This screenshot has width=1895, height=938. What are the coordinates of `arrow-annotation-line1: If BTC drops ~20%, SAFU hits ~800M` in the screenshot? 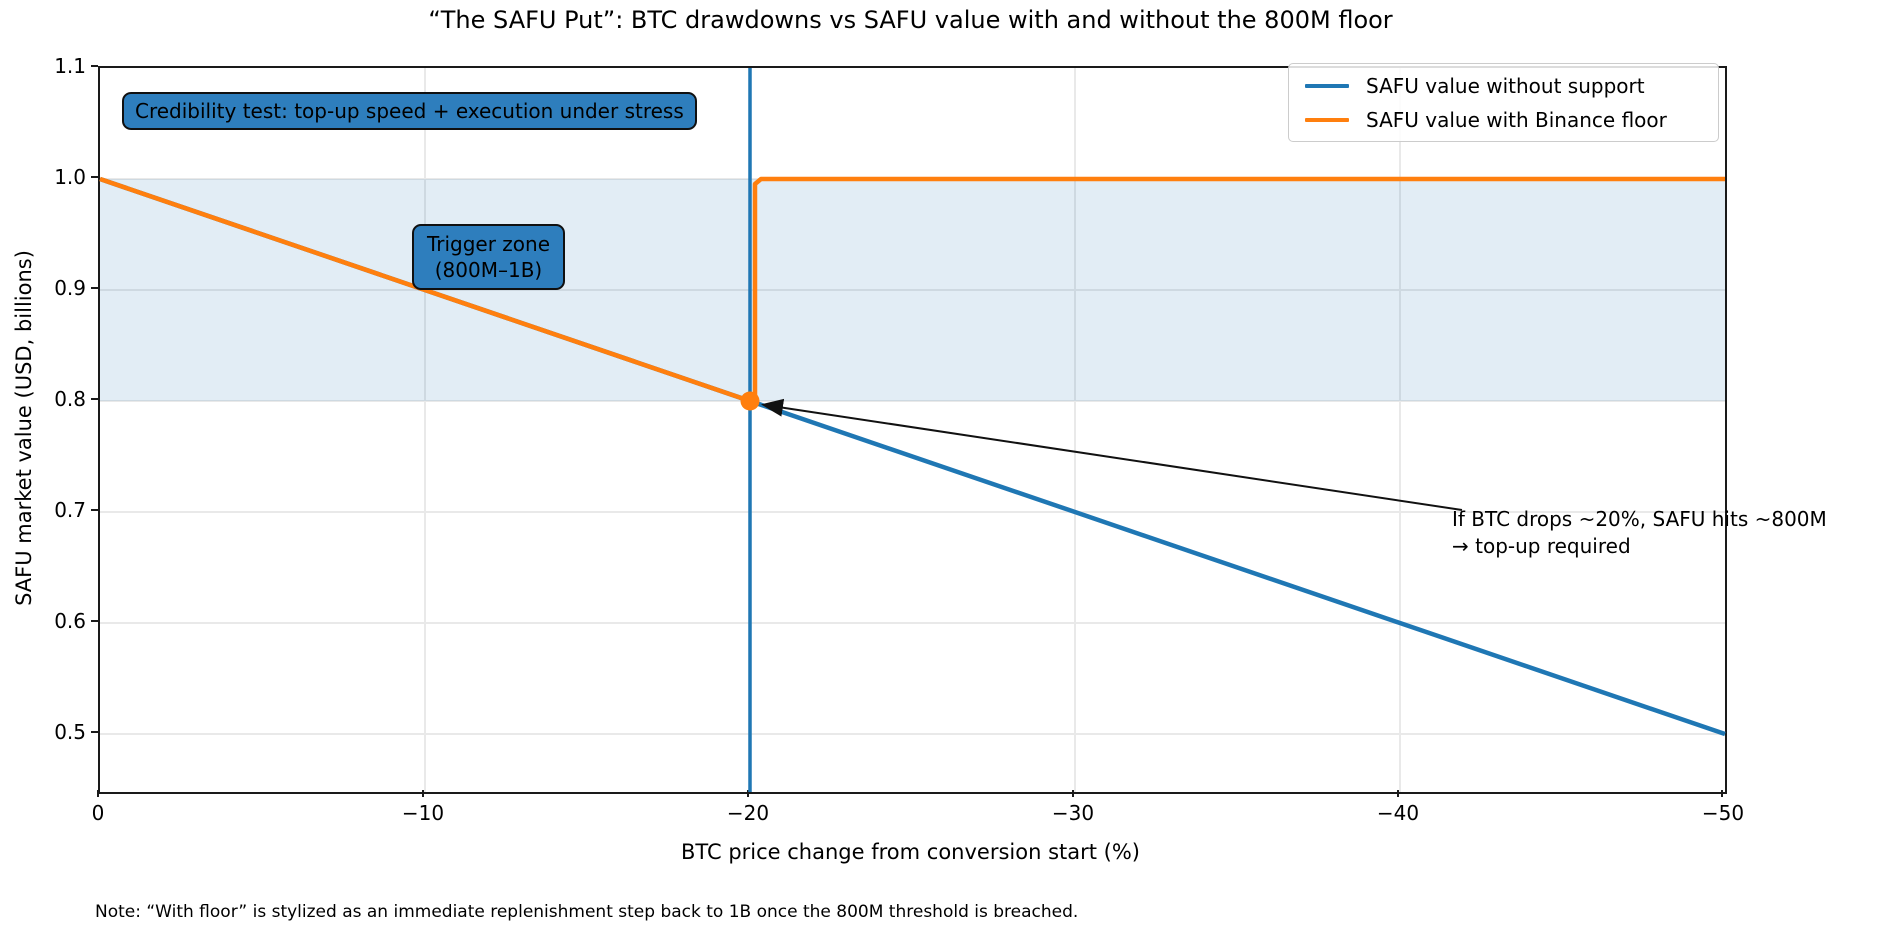 It's located at (1639, 519).